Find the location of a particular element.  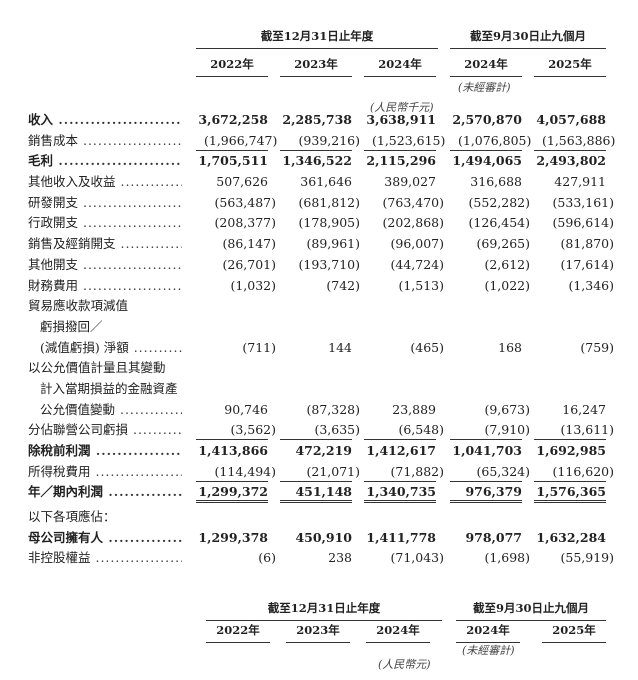

row-label: 貿易應收款項減值 is located at coordinates (78, 306).